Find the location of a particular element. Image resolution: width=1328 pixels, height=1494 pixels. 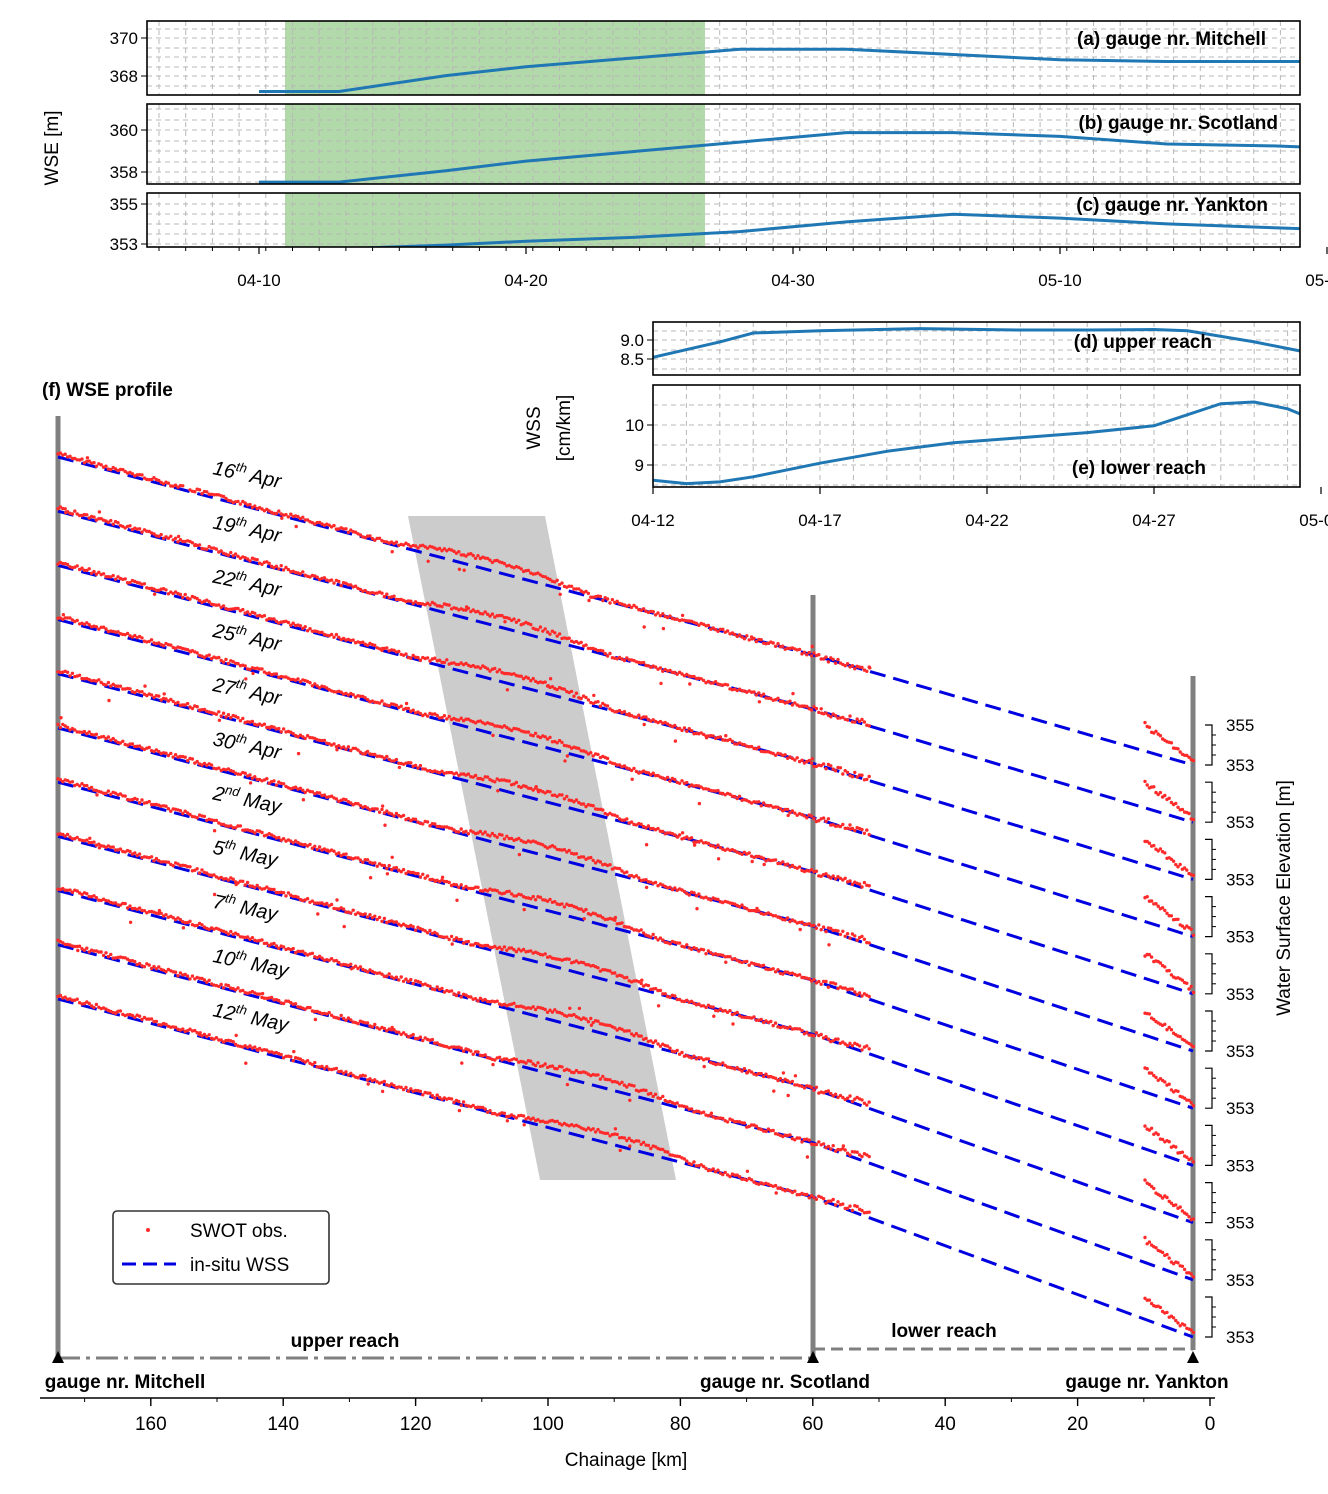

flood-wave-band is located at coordinates (542, 848).